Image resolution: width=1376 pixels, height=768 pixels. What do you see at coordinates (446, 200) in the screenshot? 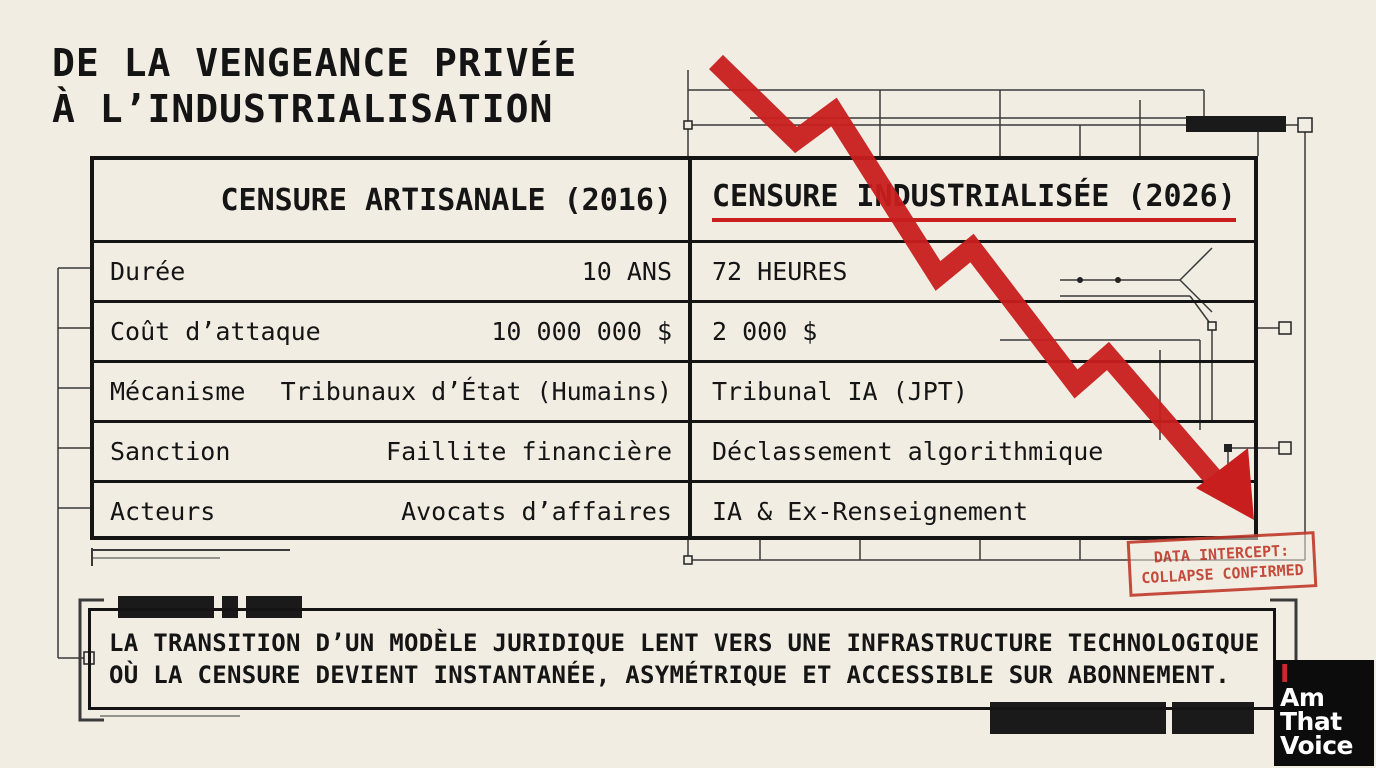
I see `header-artisanal: CENSURE ARTISANALE (2016)` at bounding box center [446, 200].